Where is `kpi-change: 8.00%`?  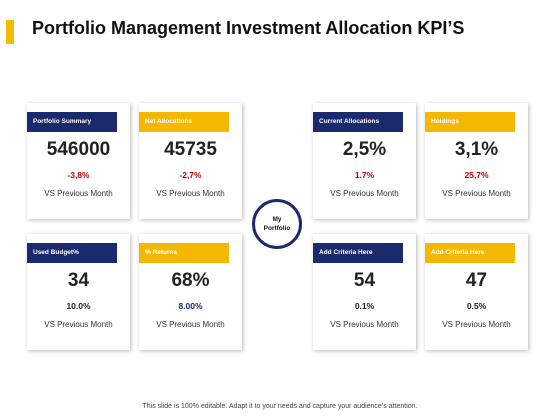 kpi-change: 8.00% is located at coordinates (190, 306).